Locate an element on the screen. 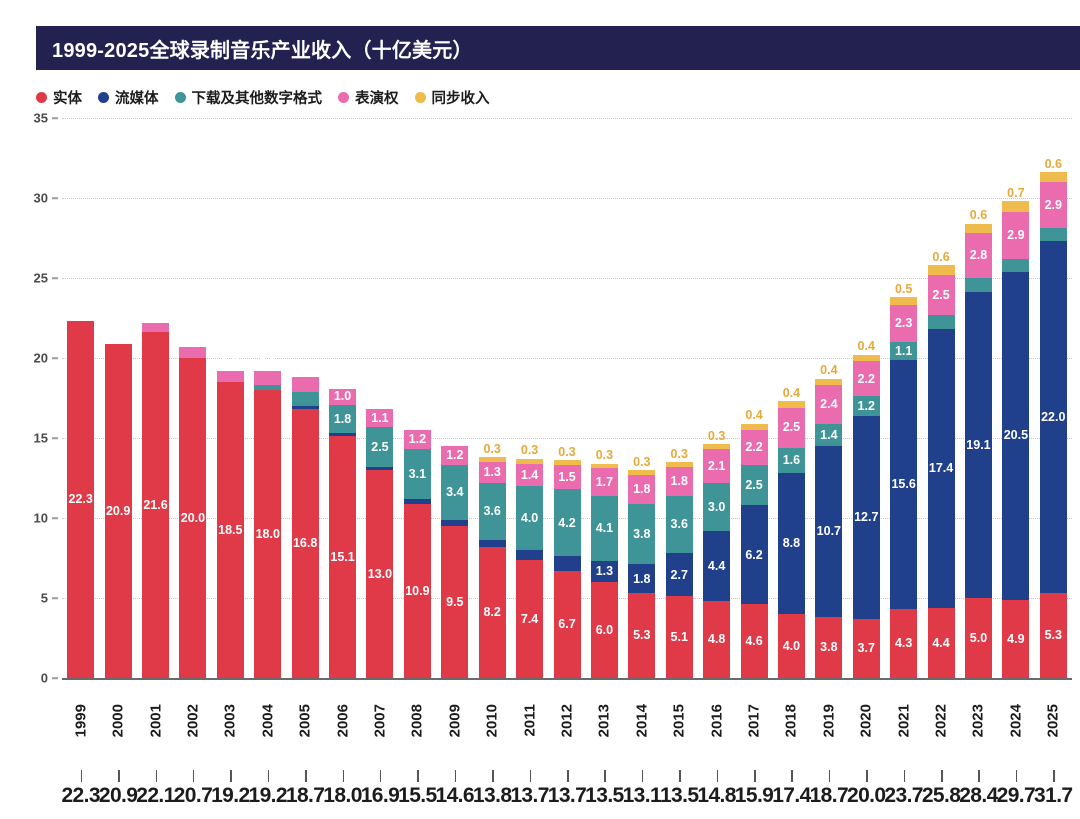 The width and height of the screenshot is (1080, 819). bar-segment: 3.6 is located at coordinates (679, 524).